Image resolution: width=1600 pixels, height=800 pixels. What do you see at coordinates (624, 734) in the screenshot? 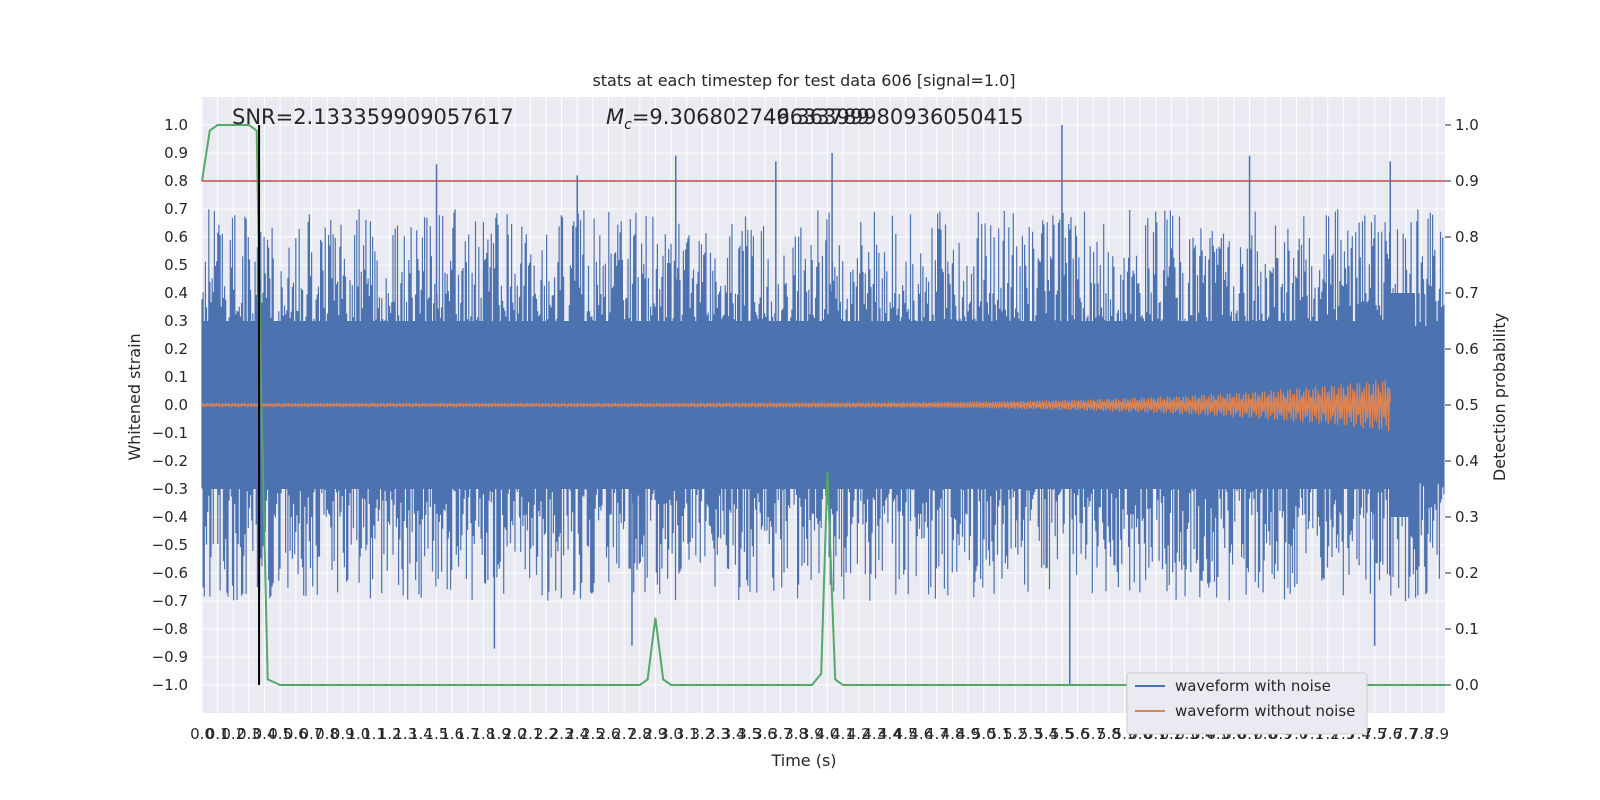
I see `x-tick-label: 2.7` at bounding box center [624, 734].